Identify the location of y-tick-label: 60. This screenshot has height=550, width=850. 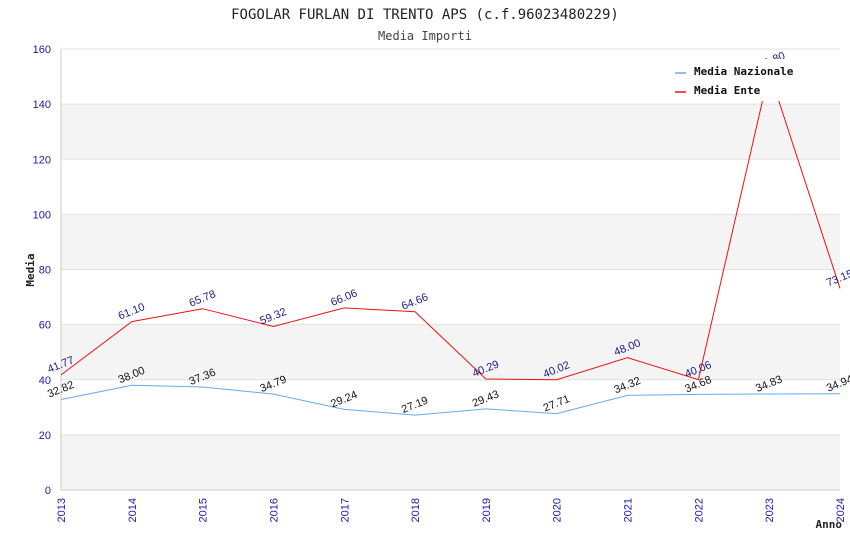
(45, 326).